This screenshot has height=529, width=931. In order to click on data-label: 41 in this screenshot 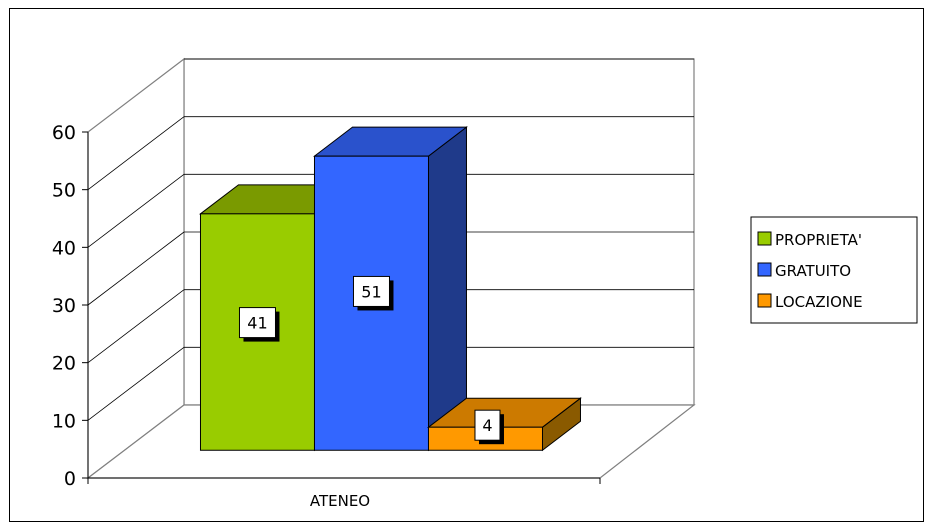, I will do `click(257, 323)`.